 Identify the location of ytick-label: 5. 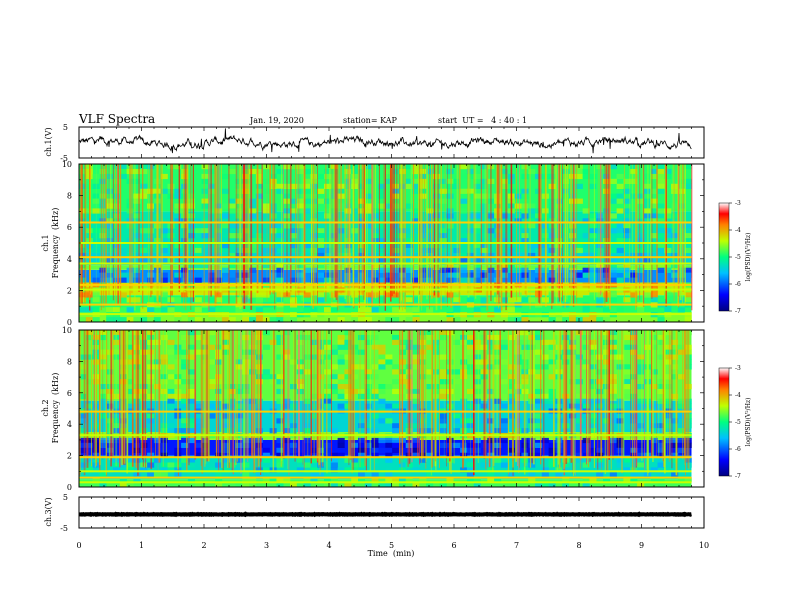
(65, 497).